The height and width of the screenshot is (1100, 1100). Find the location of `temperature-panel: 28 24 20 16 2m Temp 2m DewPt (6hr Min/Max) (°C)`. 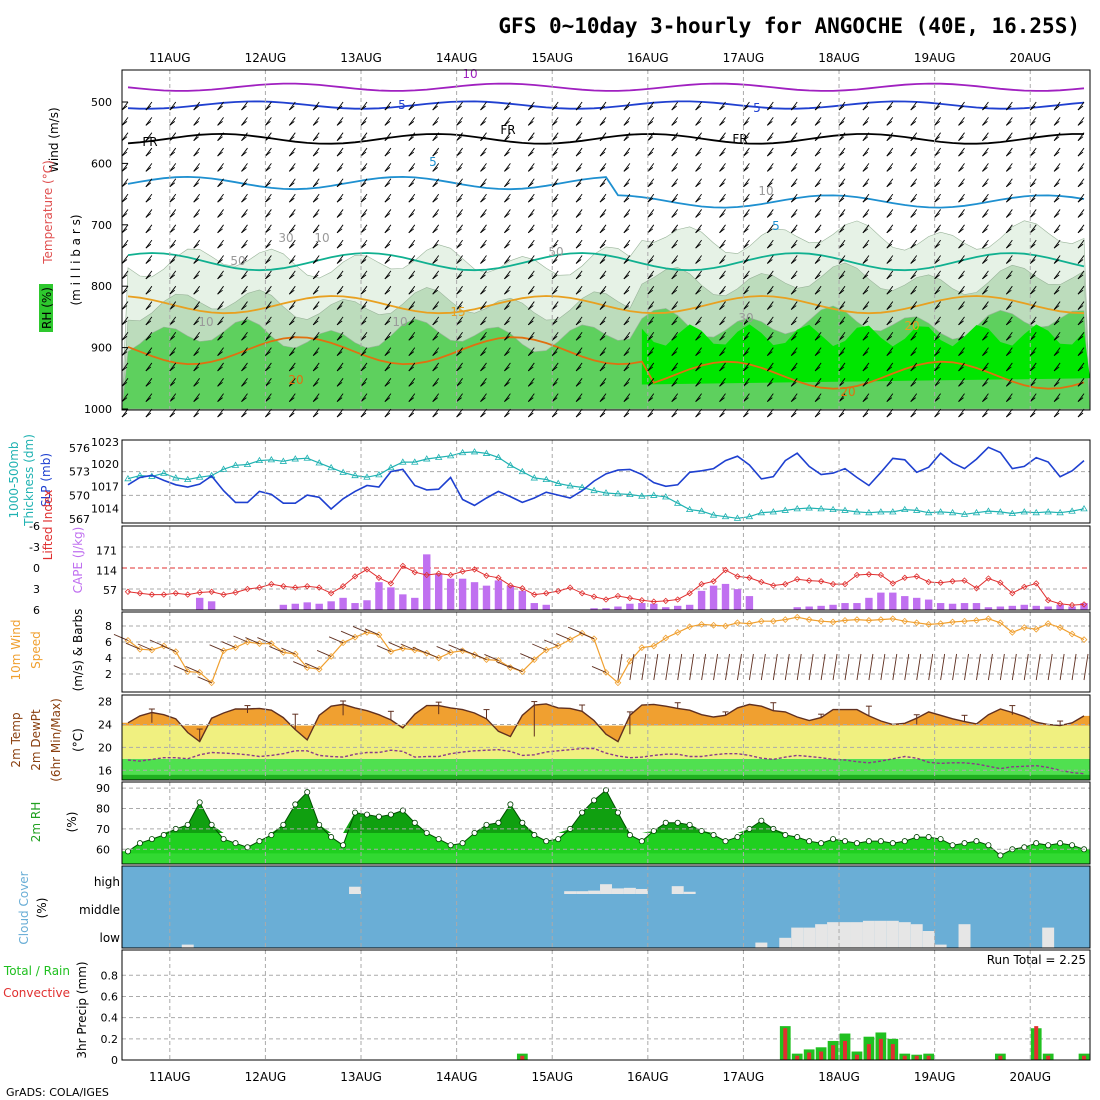

temperature-panel: 28 24 20 16 2m Temp 2m DewPt (6hr Min/Max) (°C) is located at coordinates (550, 738).